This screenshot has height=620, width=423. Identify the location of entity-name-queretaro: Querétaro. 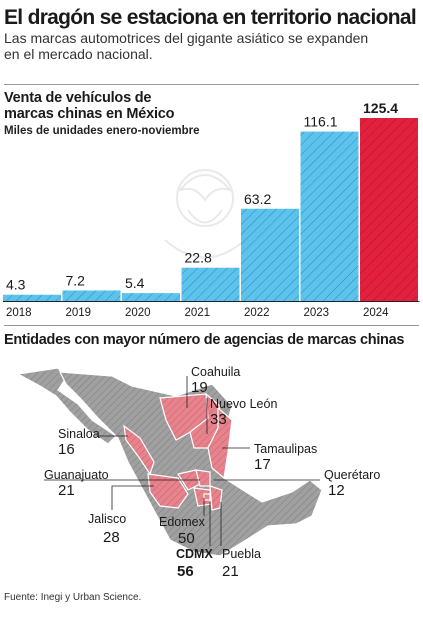
(352, 475).